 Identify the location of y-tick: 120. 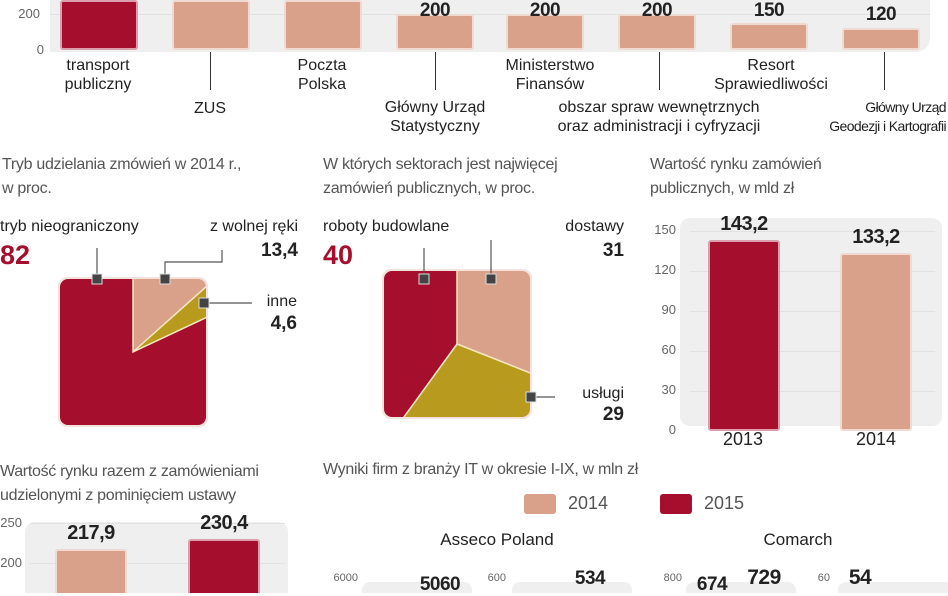
(665, 269).